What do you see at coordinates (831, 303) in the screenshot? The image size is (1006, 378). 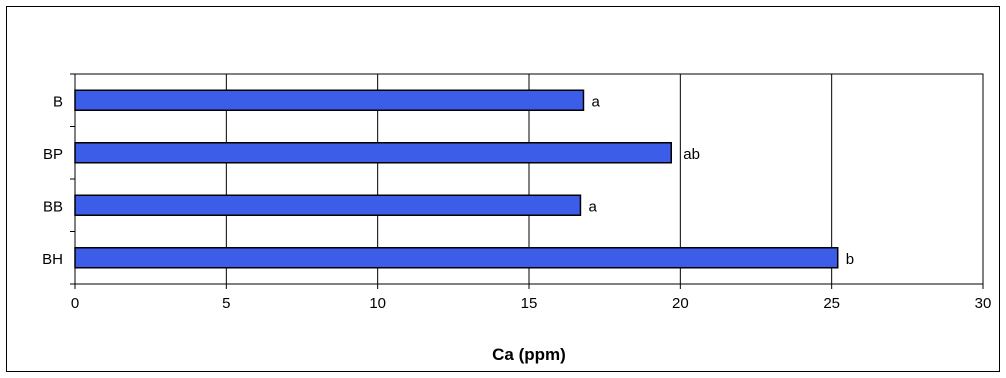 I see `x-tick-label: 25` at bounding box center [831, 303].